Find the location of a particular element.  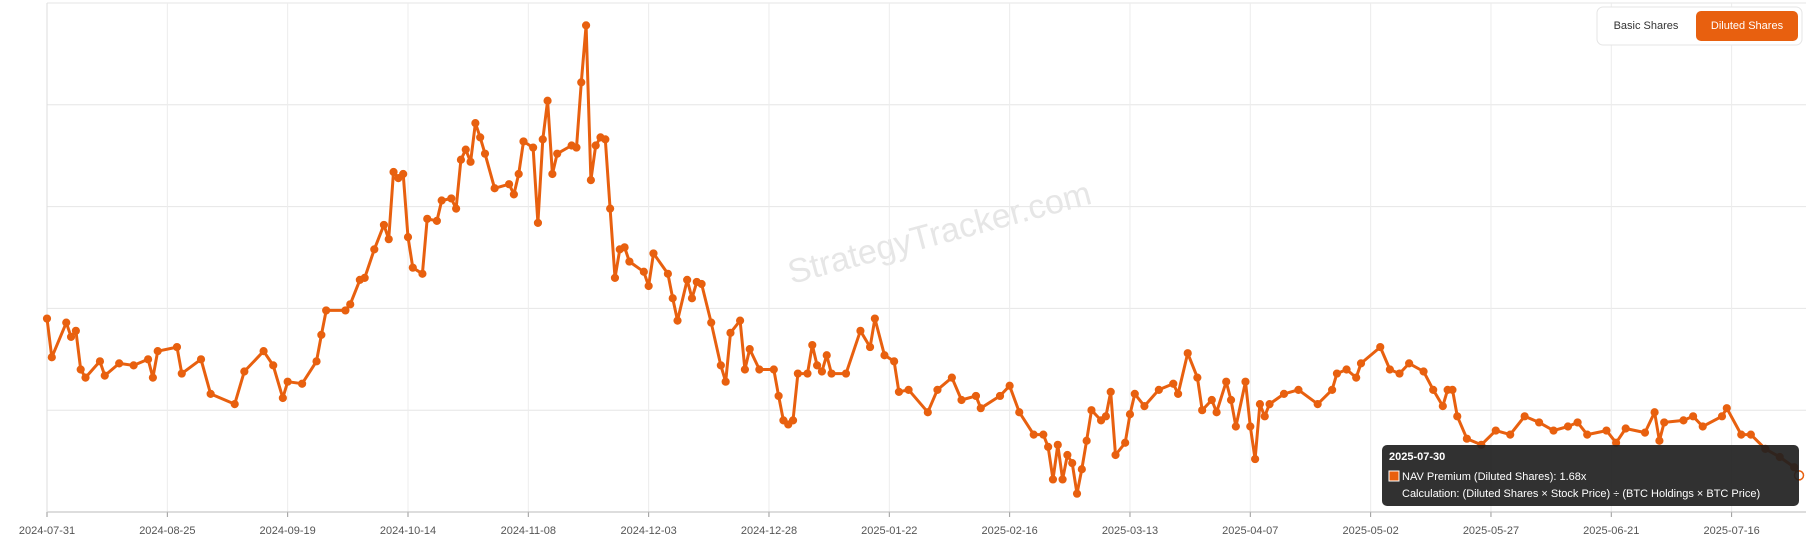

x-tick-label: 2024-12-28 is located at coordinates (769, 531).